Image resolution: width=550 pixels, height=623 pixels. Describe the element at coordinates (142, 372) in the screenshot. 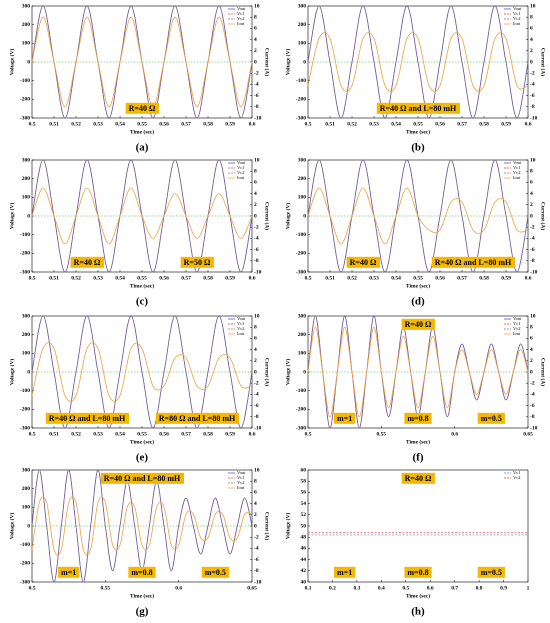

I see `series-line` at that location.